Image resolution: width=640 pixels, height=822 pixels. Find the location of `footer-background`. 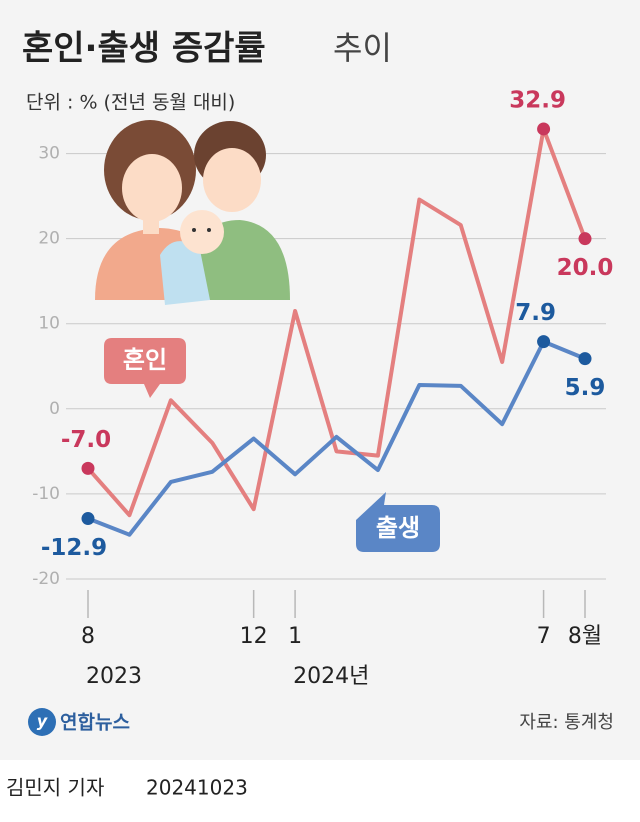

footer-background is located at coordinates (320, 789).